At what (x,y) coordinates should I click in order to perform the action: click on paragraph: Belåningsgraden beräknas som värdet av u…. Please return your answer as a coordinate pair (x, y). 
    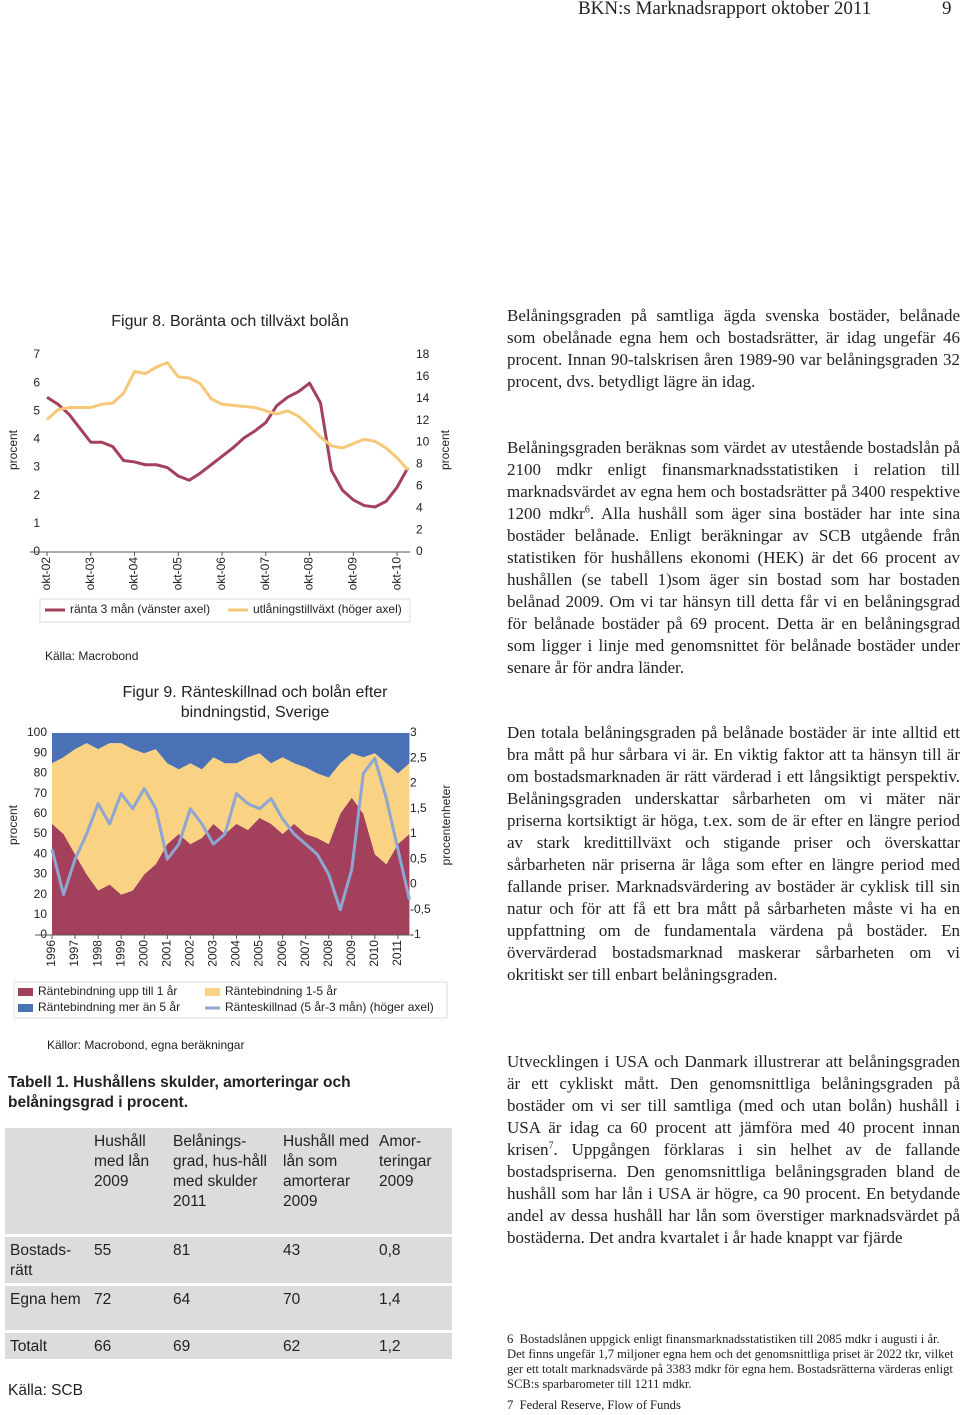
    Looking at the image, I should click on (733, 558).